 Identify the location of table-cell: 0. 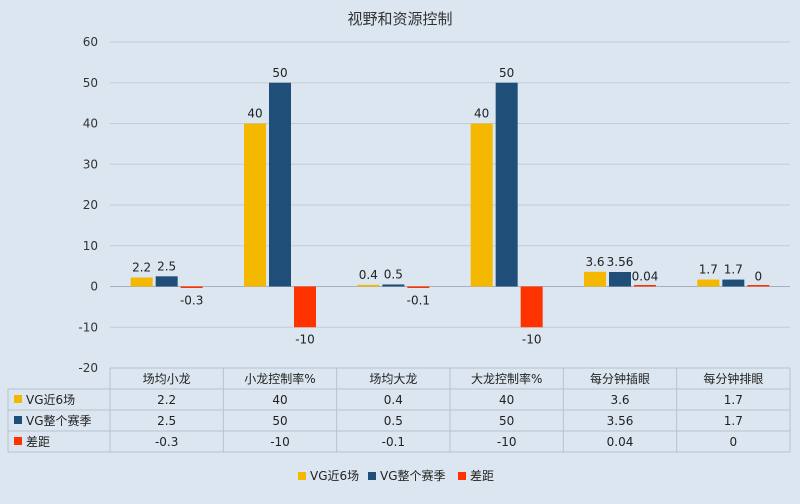
(734, 442).